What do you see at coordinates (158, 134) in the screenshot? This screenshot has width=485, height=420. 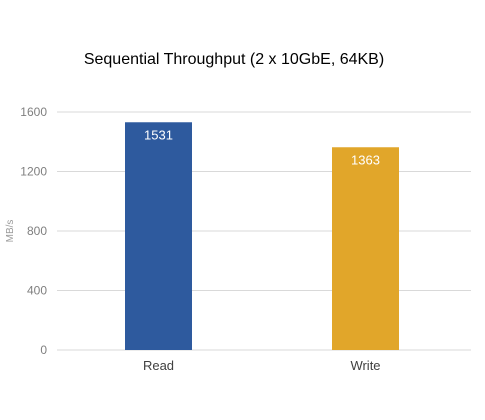 I see `data-label: 1531` at bounding box center [158, 134].